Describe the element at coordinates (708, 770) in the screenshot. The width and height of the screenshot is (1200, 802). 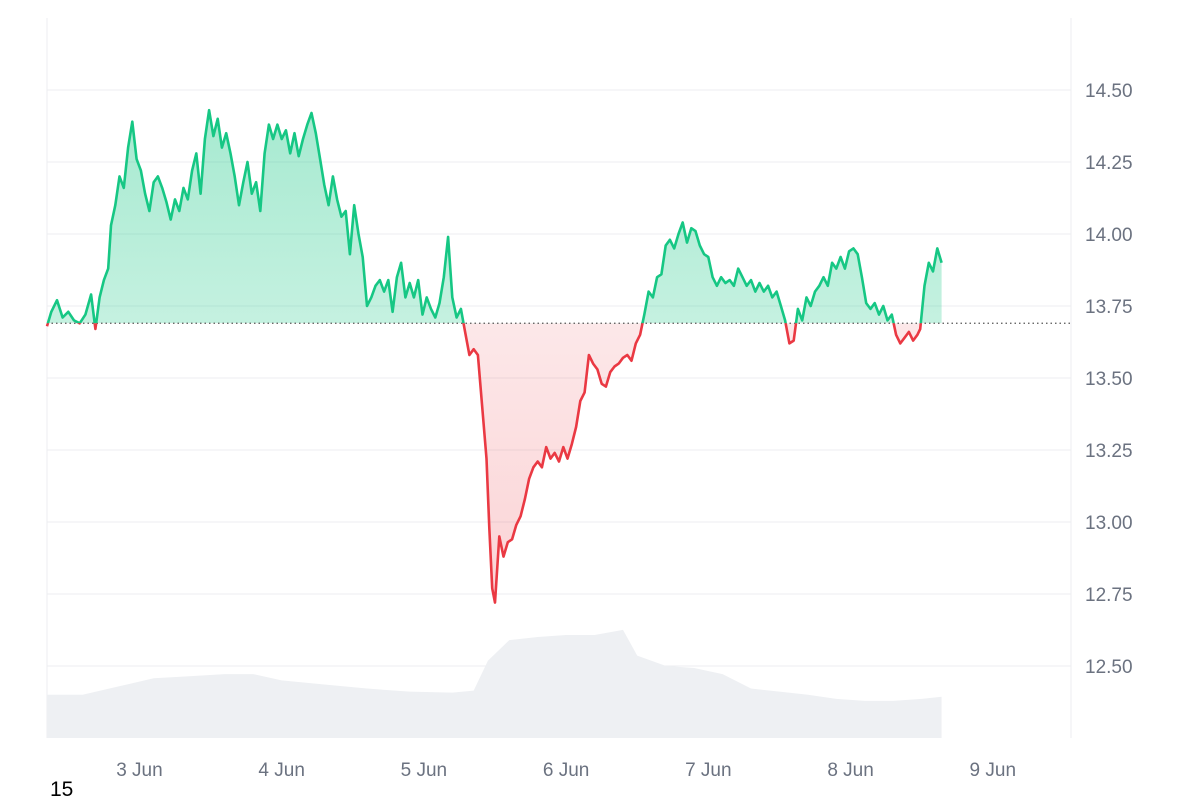
I see `x-tick-label: 7 Jun` at that location.